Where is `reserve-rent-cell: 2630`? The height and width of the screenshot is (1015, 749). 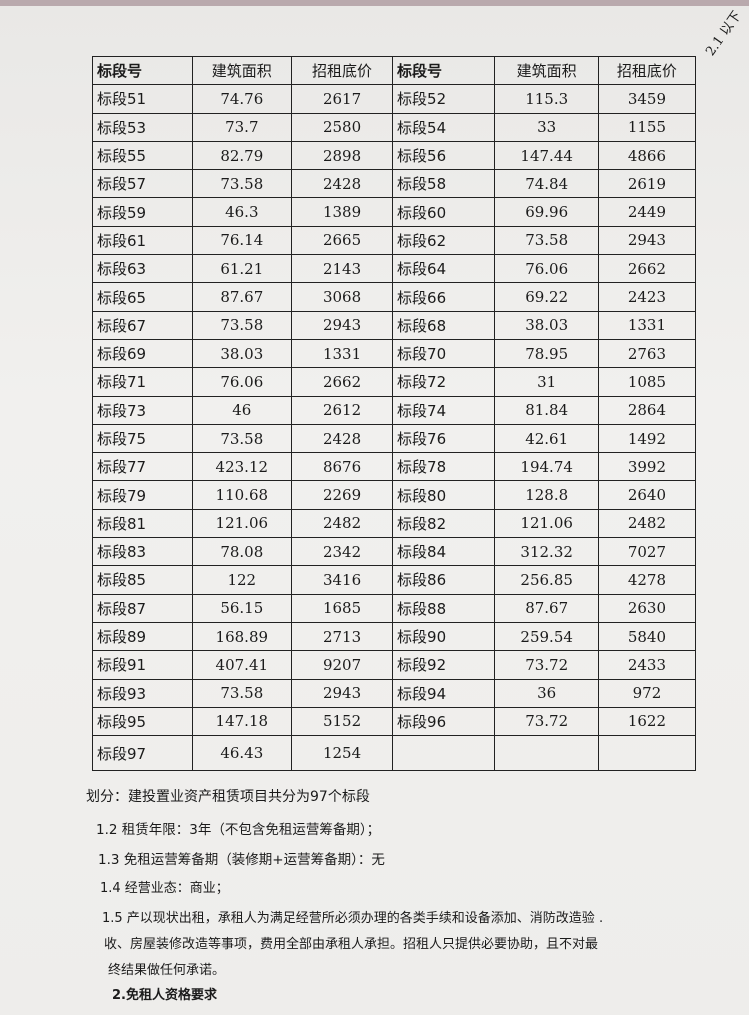
reserve-rent-cell: 2630 is located at coordinates (647, 608).